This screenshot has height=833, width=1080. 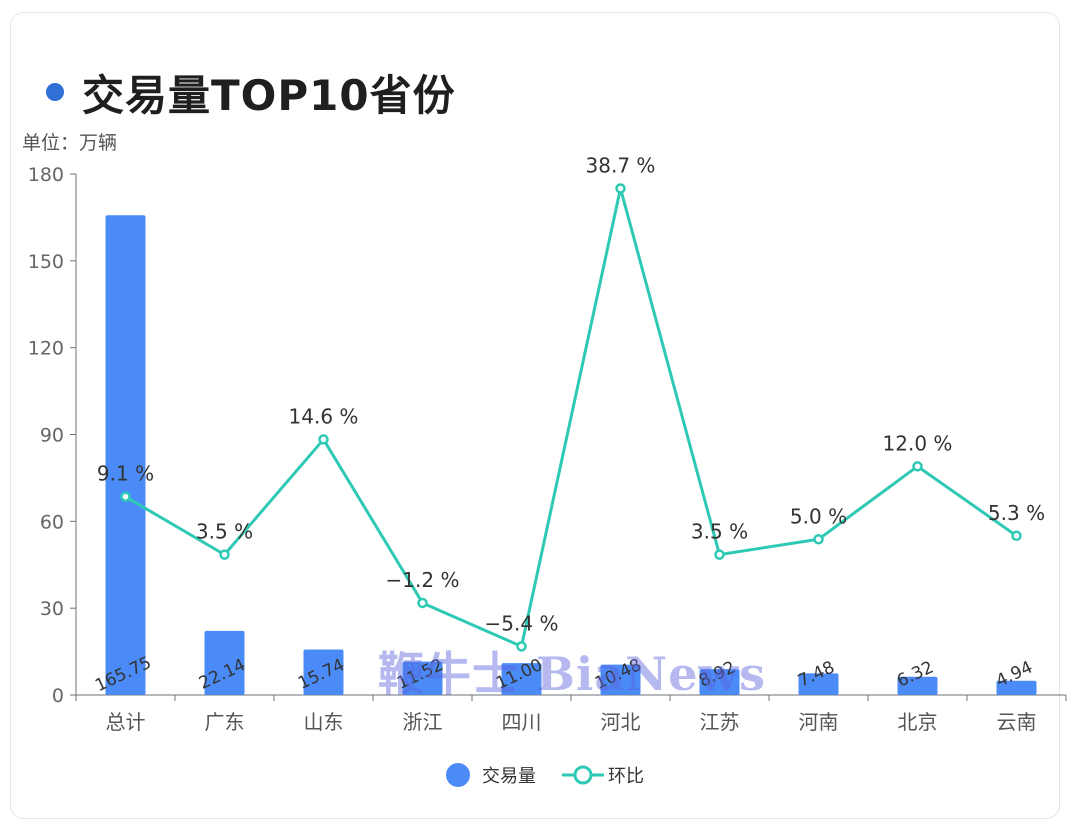 What do you see at coordinates (458, 775) in the screenshot?
I see `legend-bar-marker` at bounding box center [458, 775].